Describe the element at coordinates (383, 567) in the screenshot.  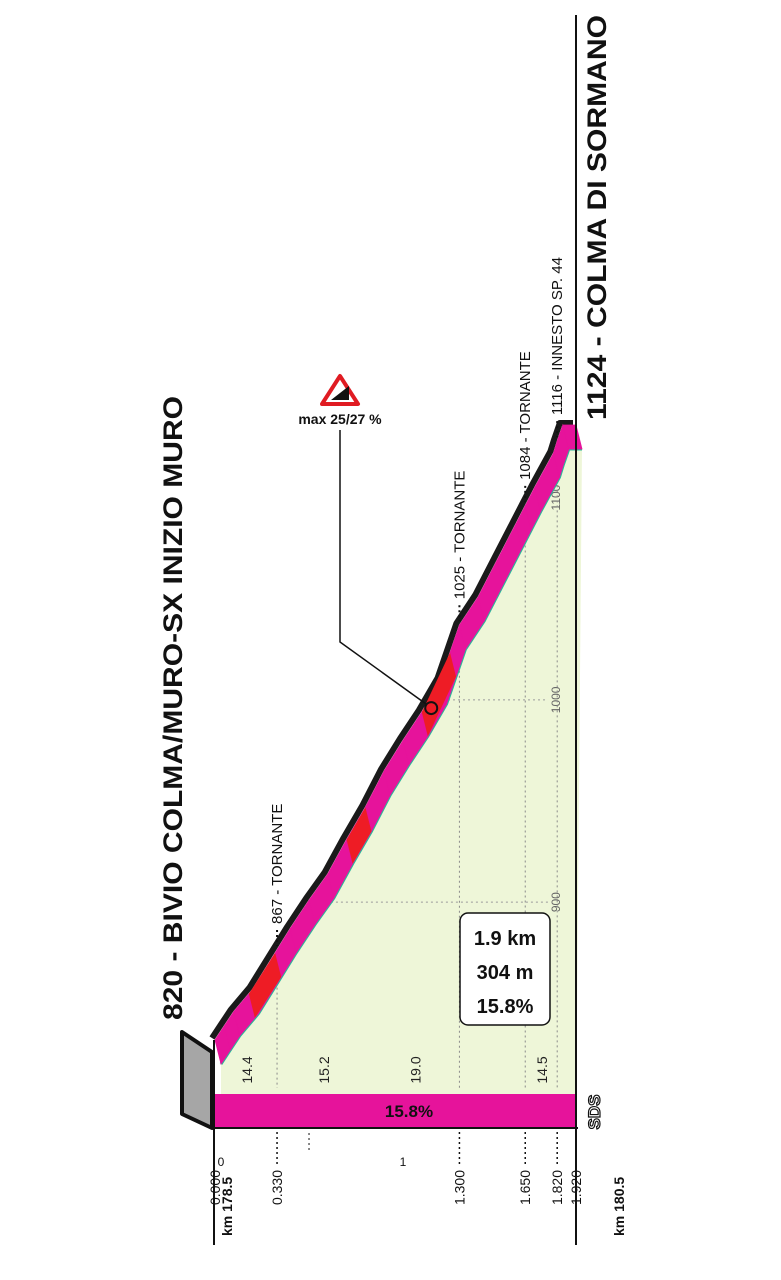
I see `max-gradient-leader` at that location.